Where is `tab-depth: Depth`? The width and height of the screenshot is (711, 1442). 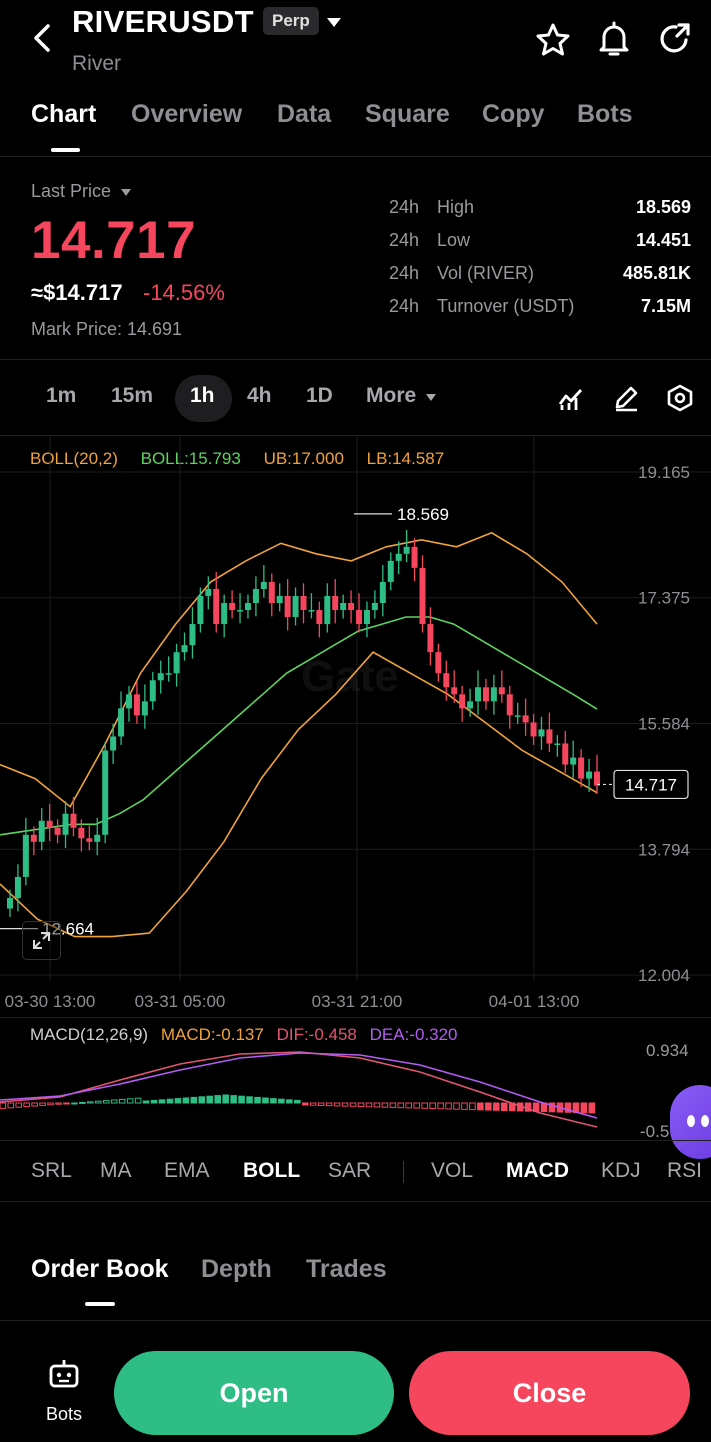
tab-depth: Depth is located at coordinates (236, 1269).